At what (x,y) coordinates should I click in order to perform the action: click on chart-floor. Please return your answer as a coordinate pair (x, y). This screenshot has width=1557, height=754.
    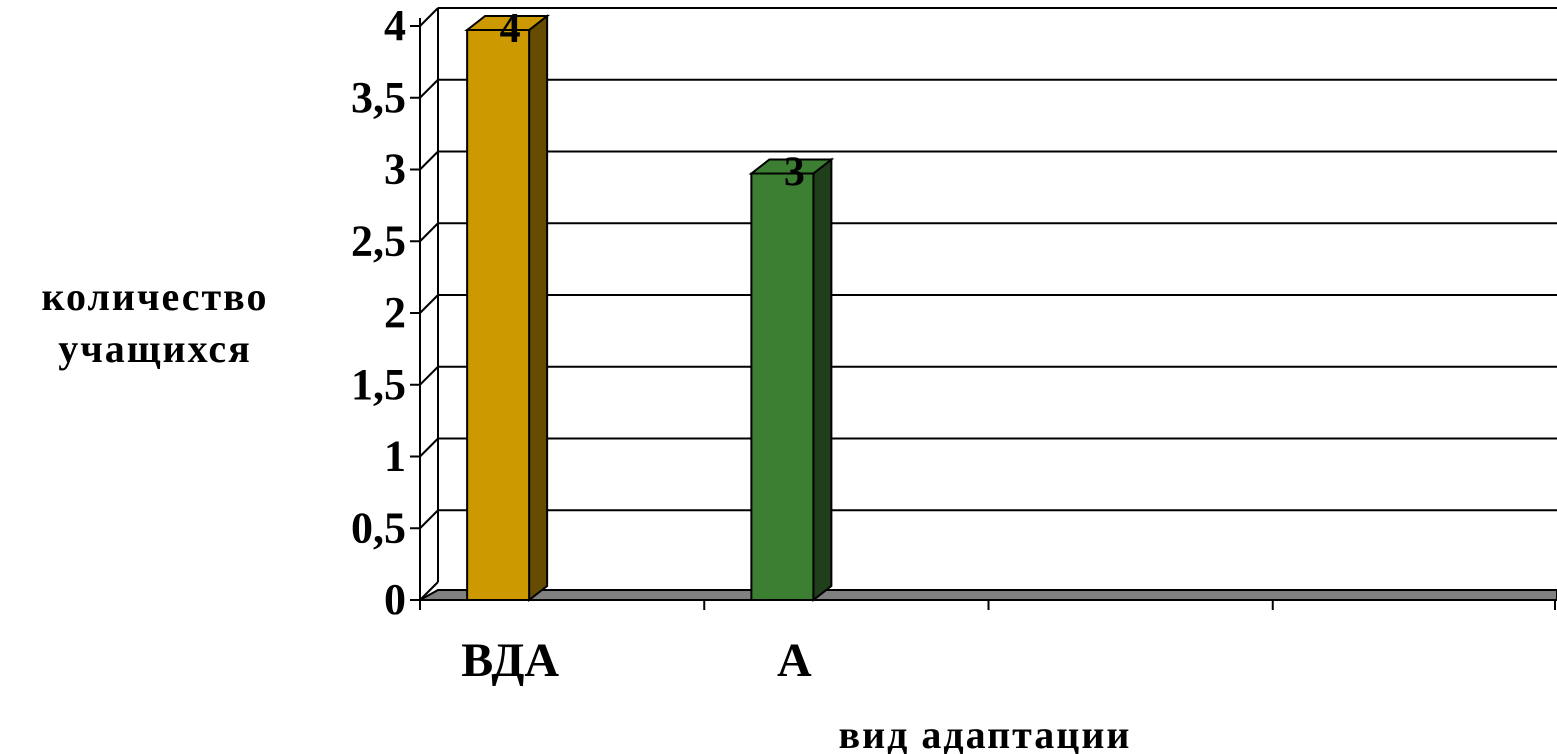
    Looking at the image, I should click on (986, 595).